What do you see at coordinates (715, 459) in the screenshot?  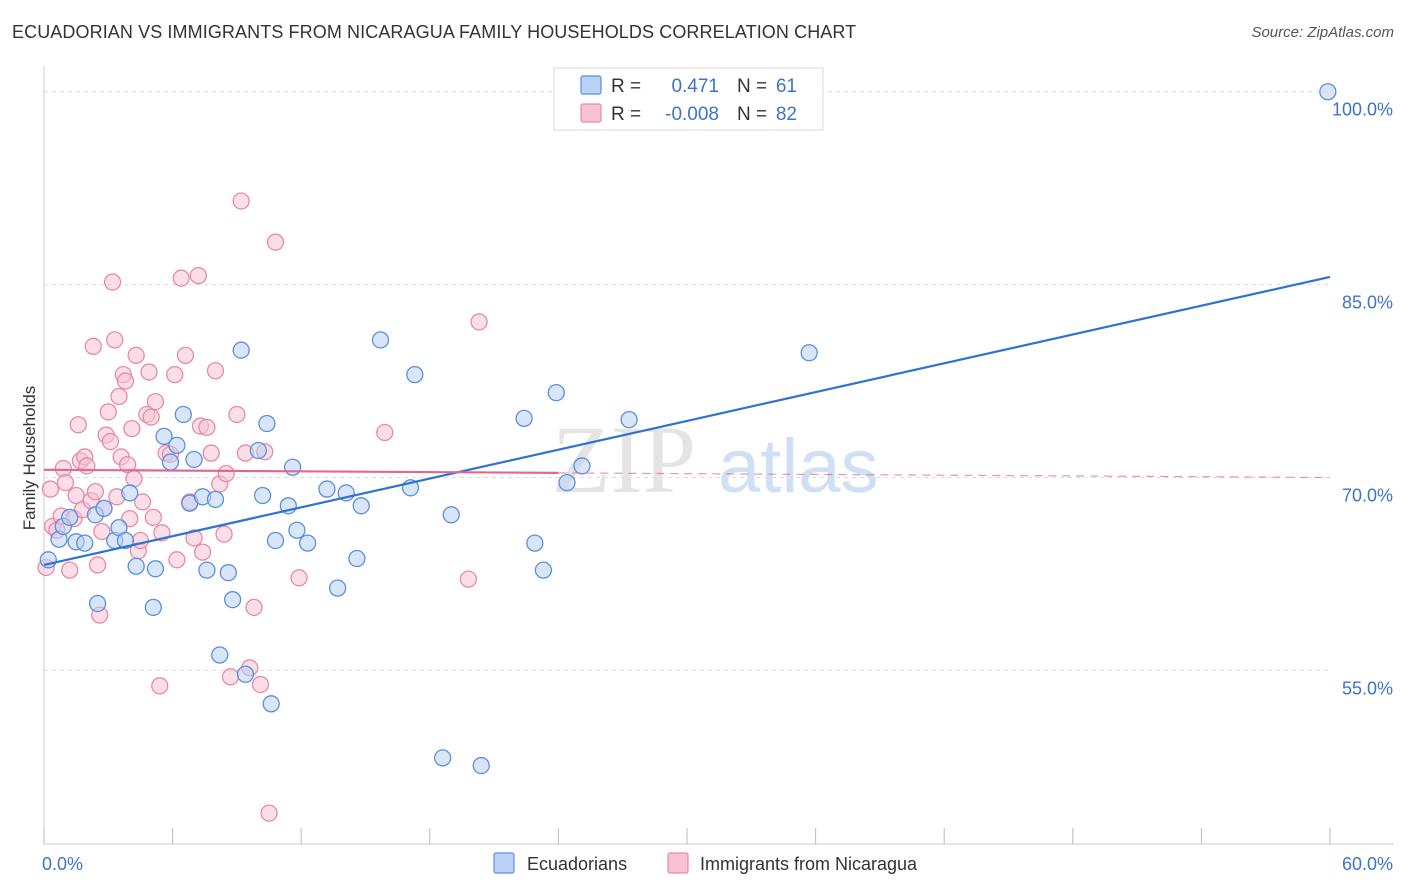 I see `watermark: ZIP atlas` at bounding box center [715, 459].